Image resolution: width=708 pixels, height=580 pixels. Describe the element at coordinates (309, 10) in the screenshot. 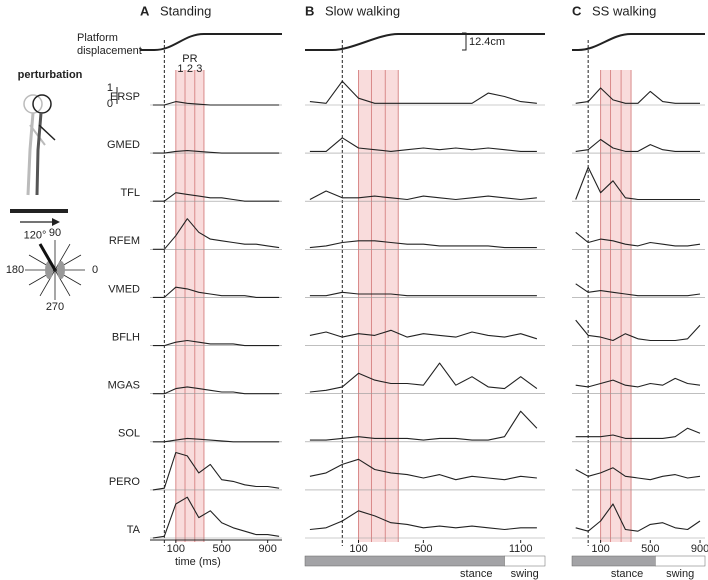

I see `panel-letter: B` at that location.